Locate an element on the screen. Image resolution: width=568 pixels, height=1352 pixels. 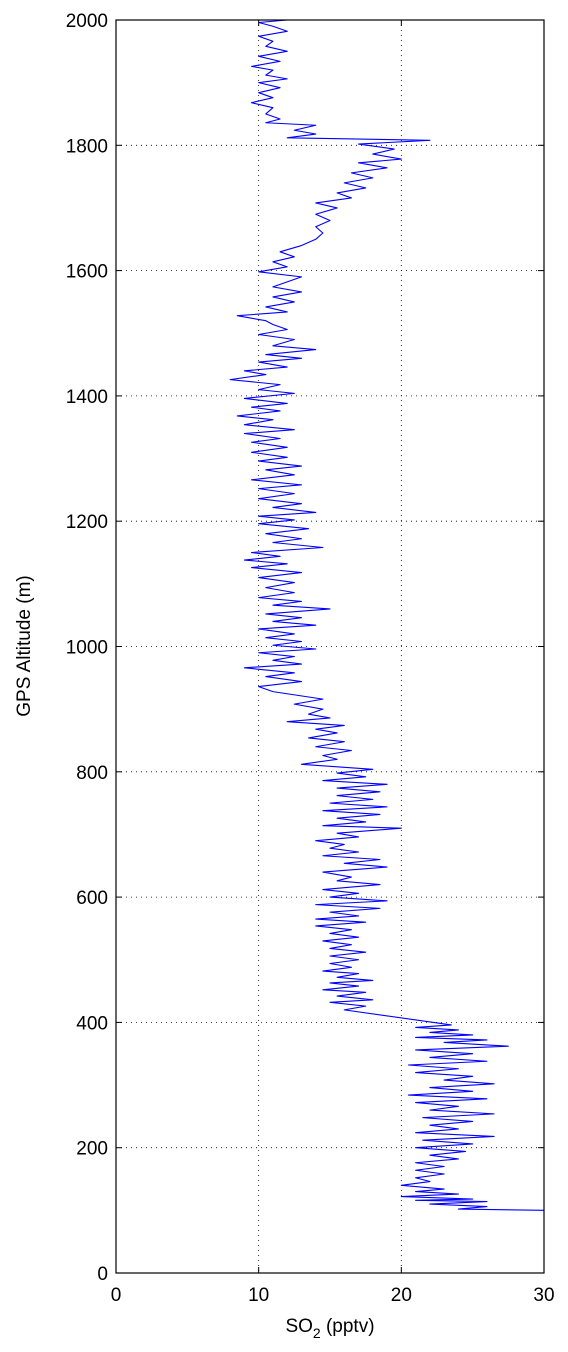
x-axis-label-unit: (pptv) is located at coordinates (348, 1326).